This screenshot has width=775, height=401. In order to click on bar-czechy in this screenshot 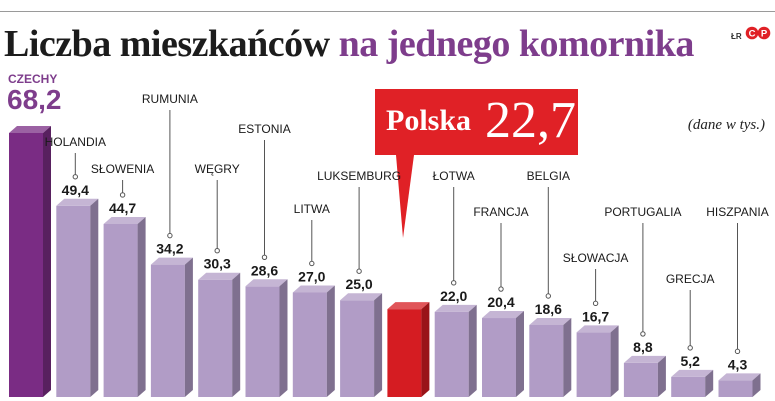, I will do `click(26, 265)`.